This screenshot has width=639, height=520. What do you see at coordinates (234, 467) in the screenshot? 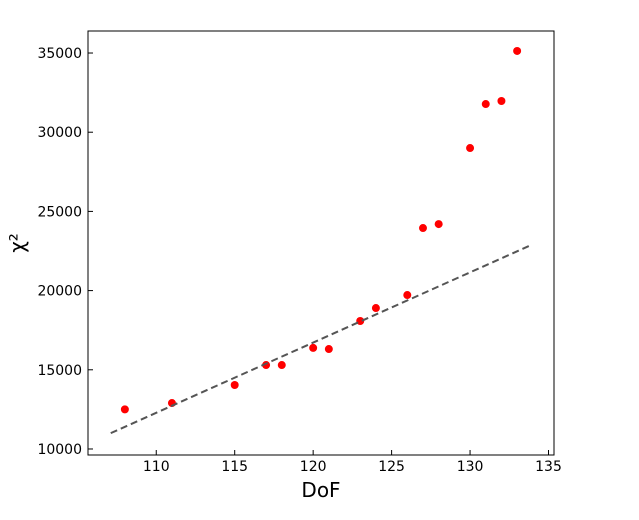
I see `x-tick-label: 115` at bounding box center [234, 467].